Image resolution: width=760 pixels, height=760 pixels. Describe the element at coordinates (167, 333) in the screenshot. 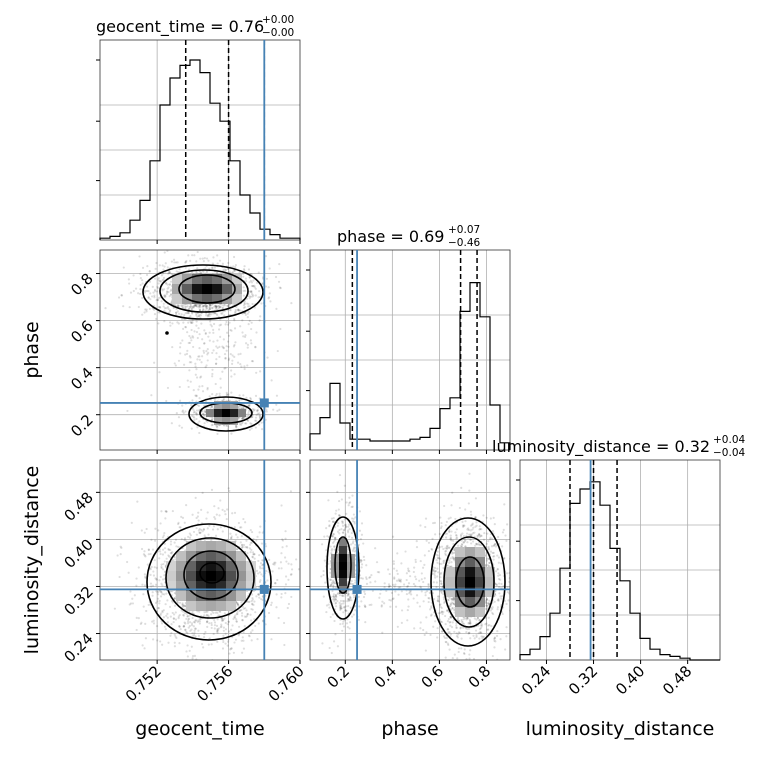

I see `outlier-point` at that location.